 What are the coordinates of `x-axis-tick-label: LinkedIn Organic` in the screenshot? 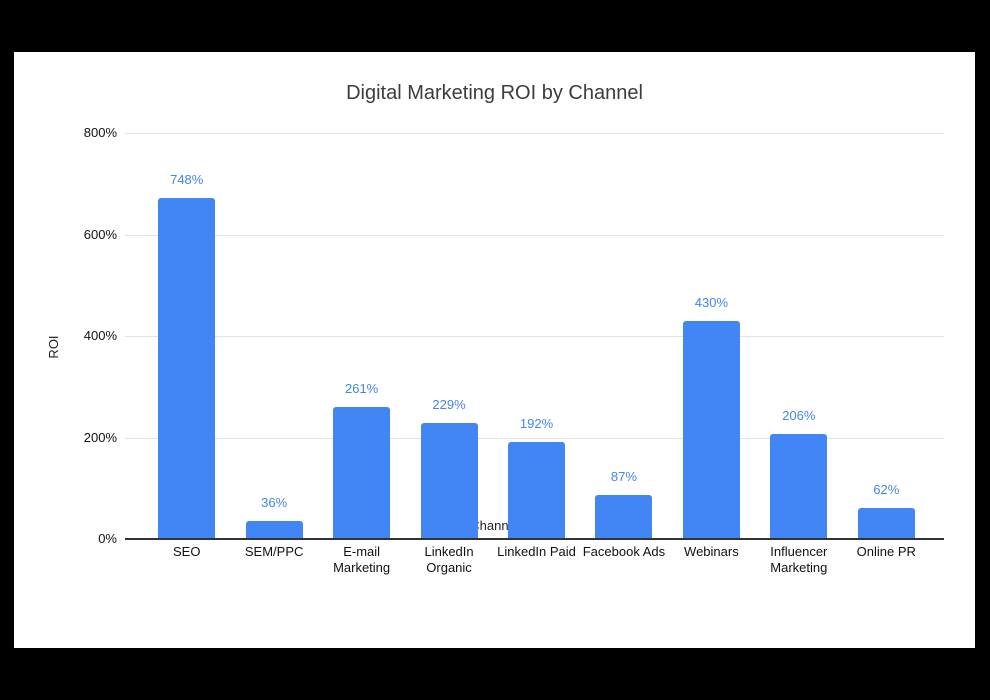 It's located at (449, 559).